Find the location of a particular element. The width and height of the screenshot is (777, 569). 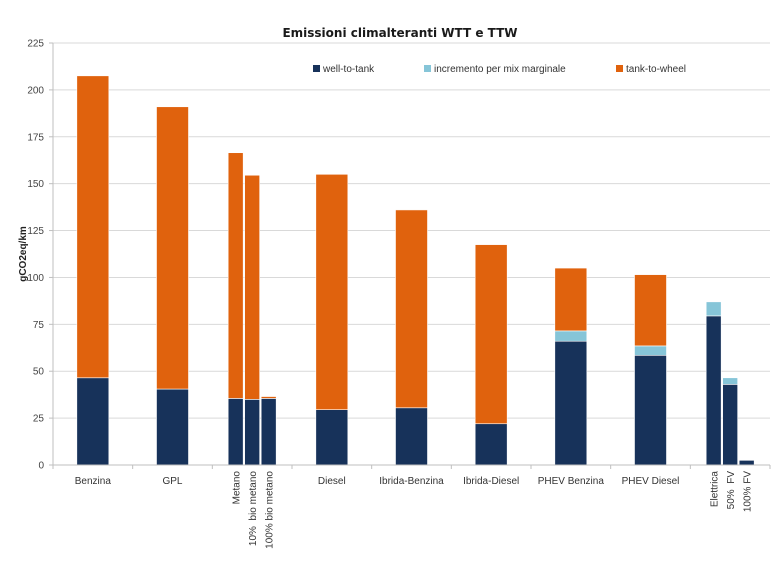

y-axis-label: gCO2eq/km is located at coordinates (23, 254).